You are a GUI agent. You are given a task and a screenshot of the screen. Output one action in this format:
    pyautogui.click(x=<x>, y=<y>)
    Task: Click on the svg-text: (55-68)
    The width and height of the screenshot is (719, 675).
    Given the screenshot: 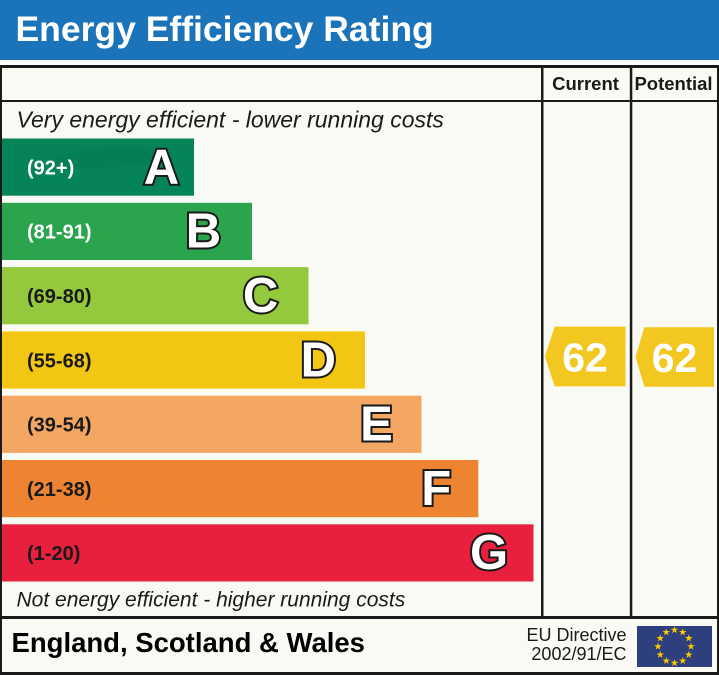 What is the action you would take?
    pyautogui.click(x=59, y=361)
    